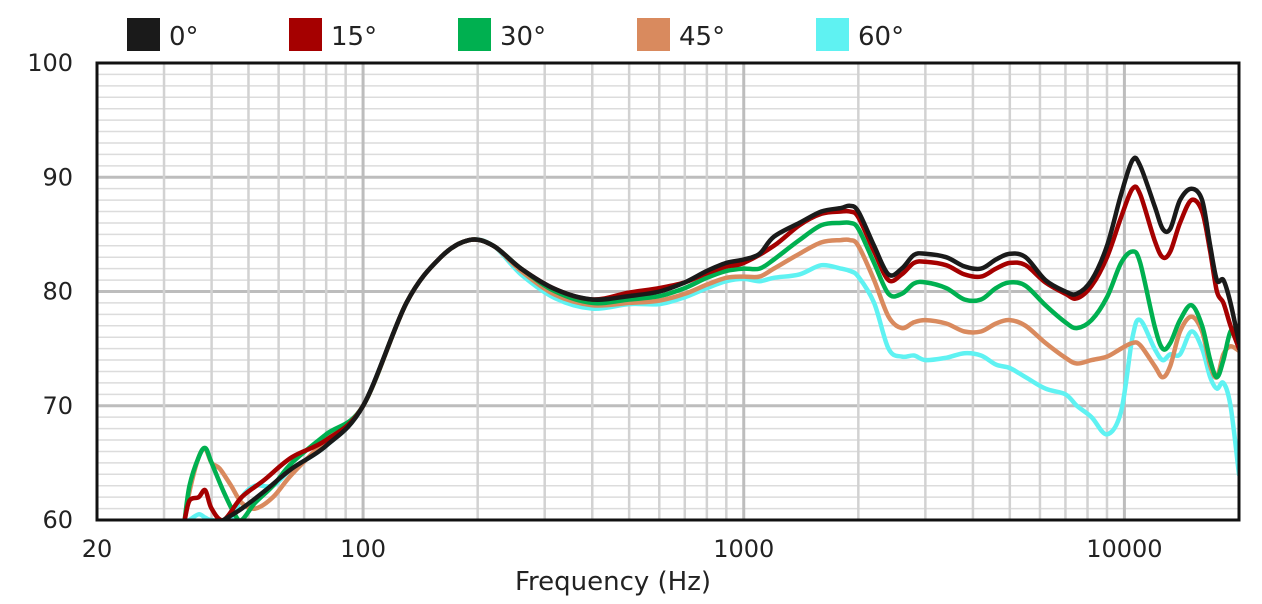  I want to click on legend-label: 45°, so click(702, 37).